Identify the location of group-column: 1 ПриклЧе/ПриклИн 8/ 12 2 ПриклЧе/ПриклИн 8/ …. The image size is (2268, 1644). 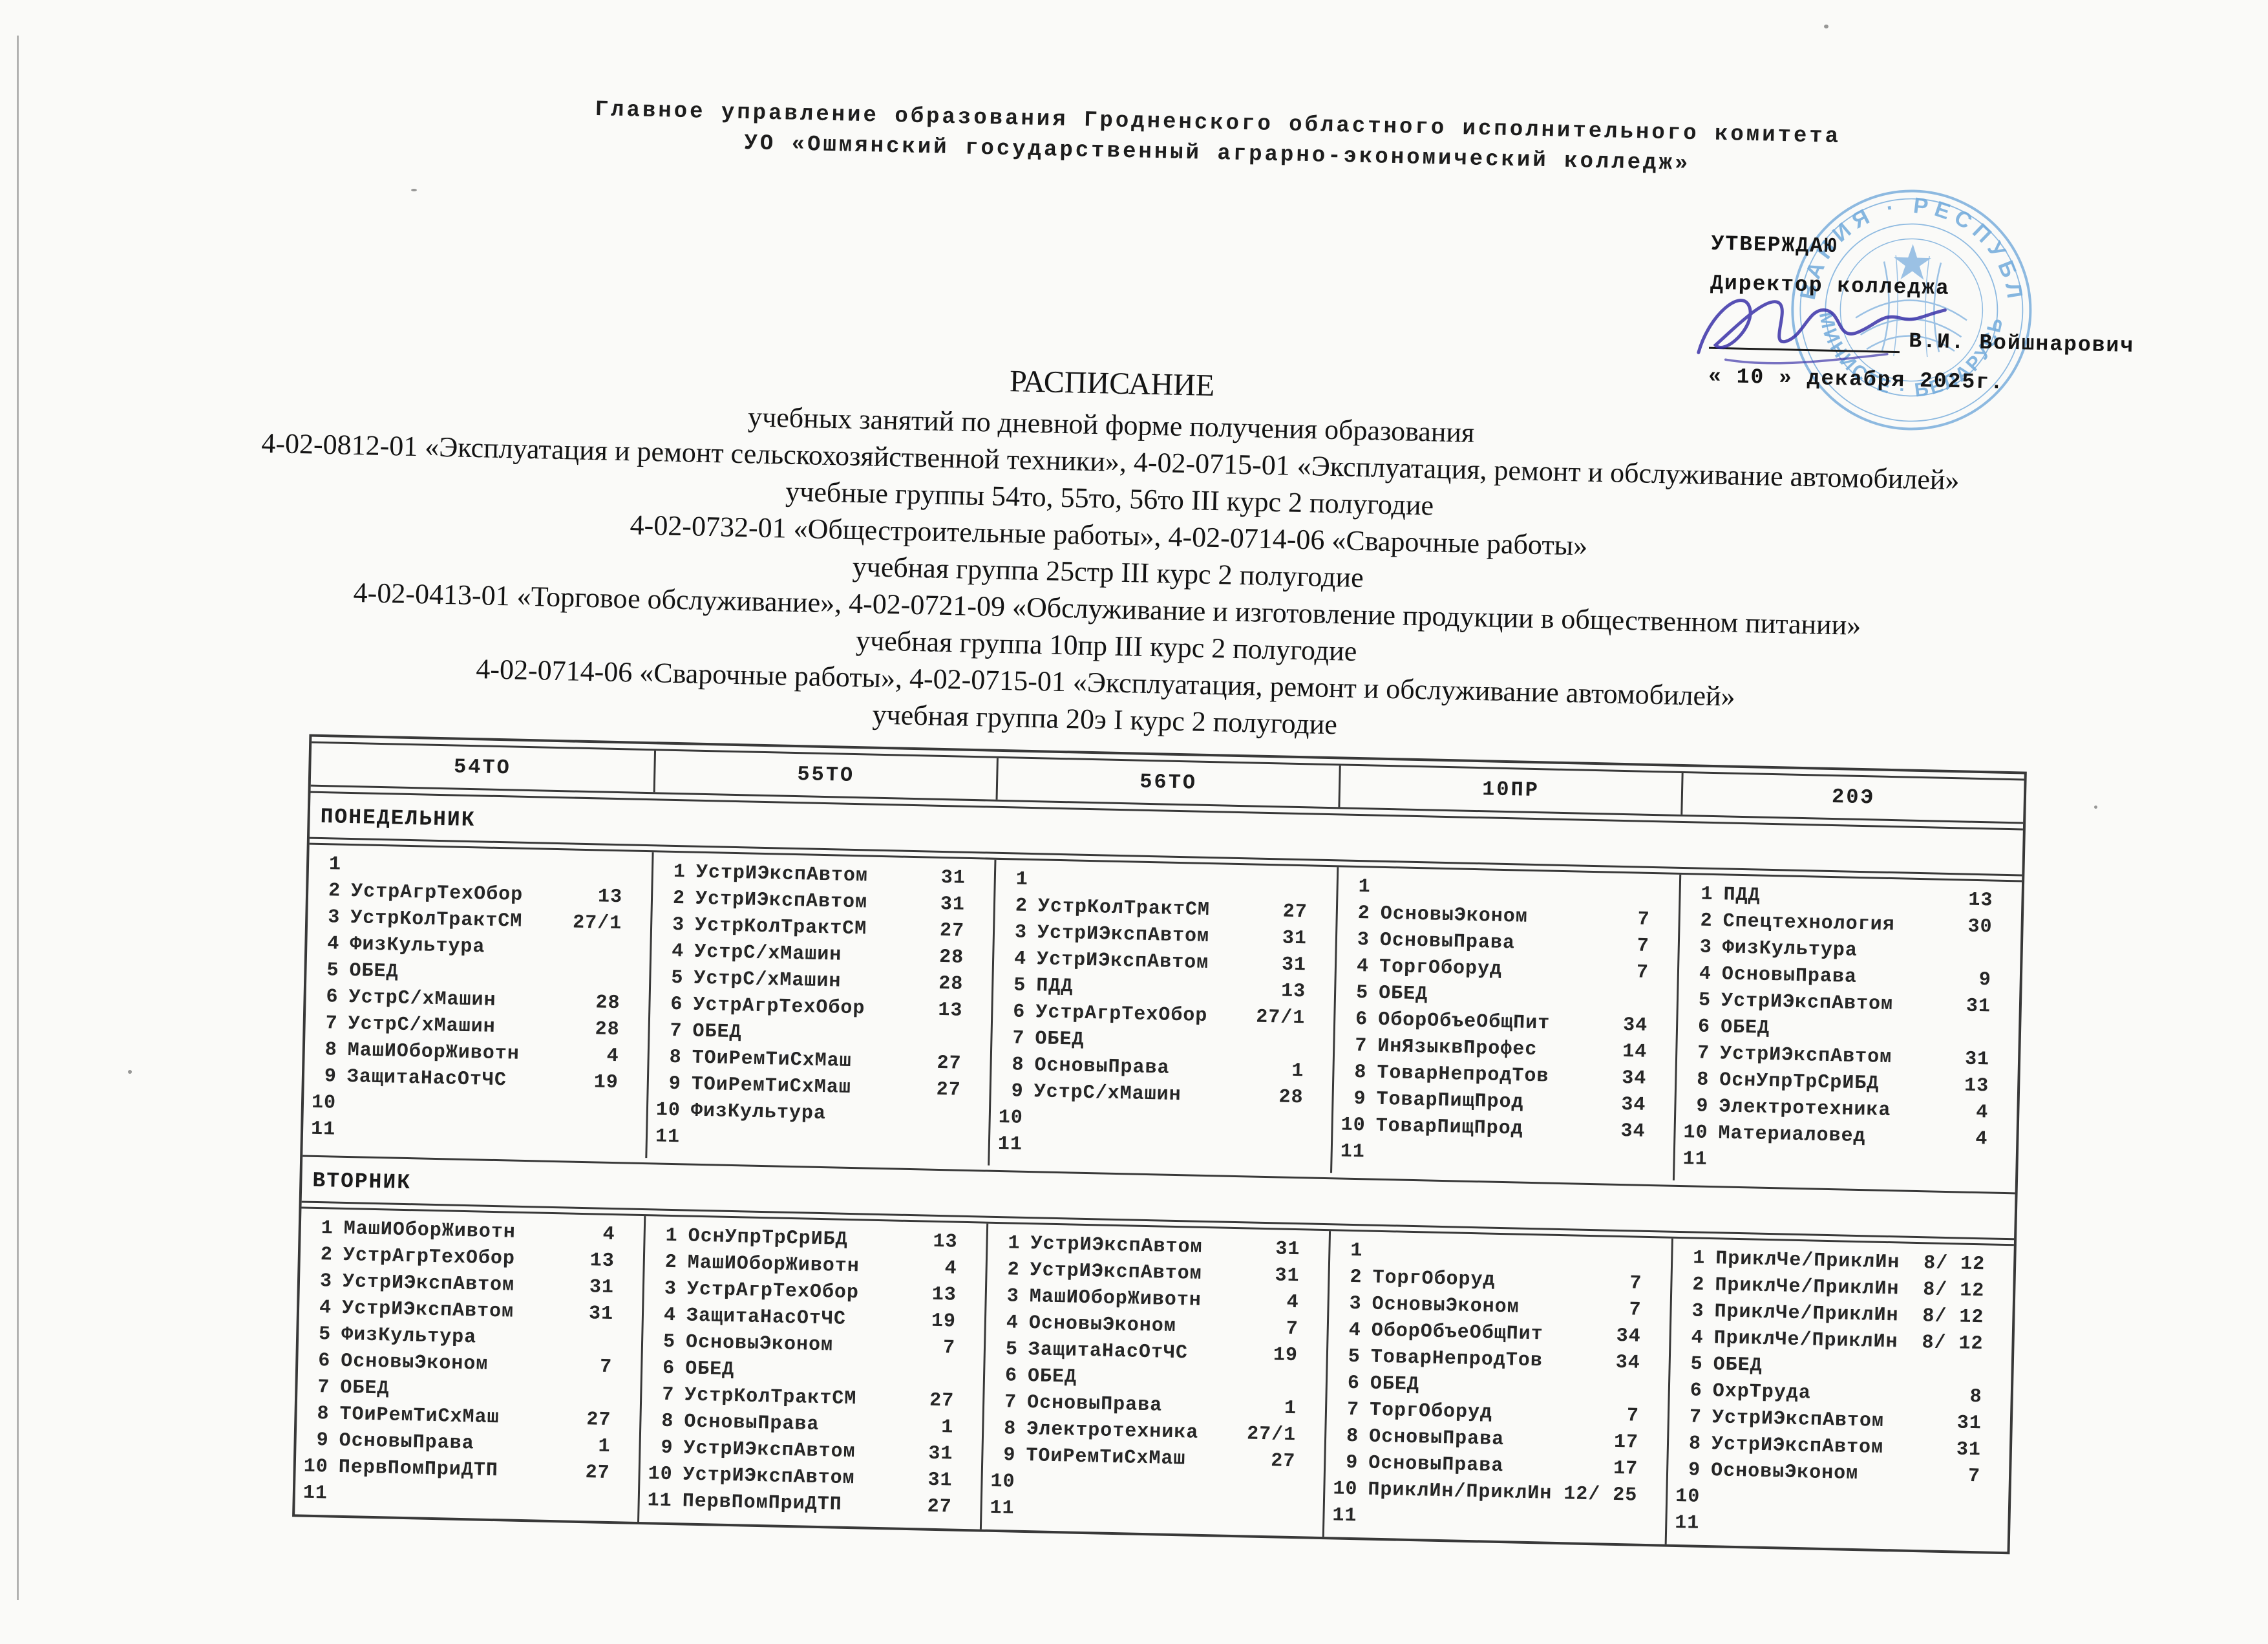
(1839, 1395).